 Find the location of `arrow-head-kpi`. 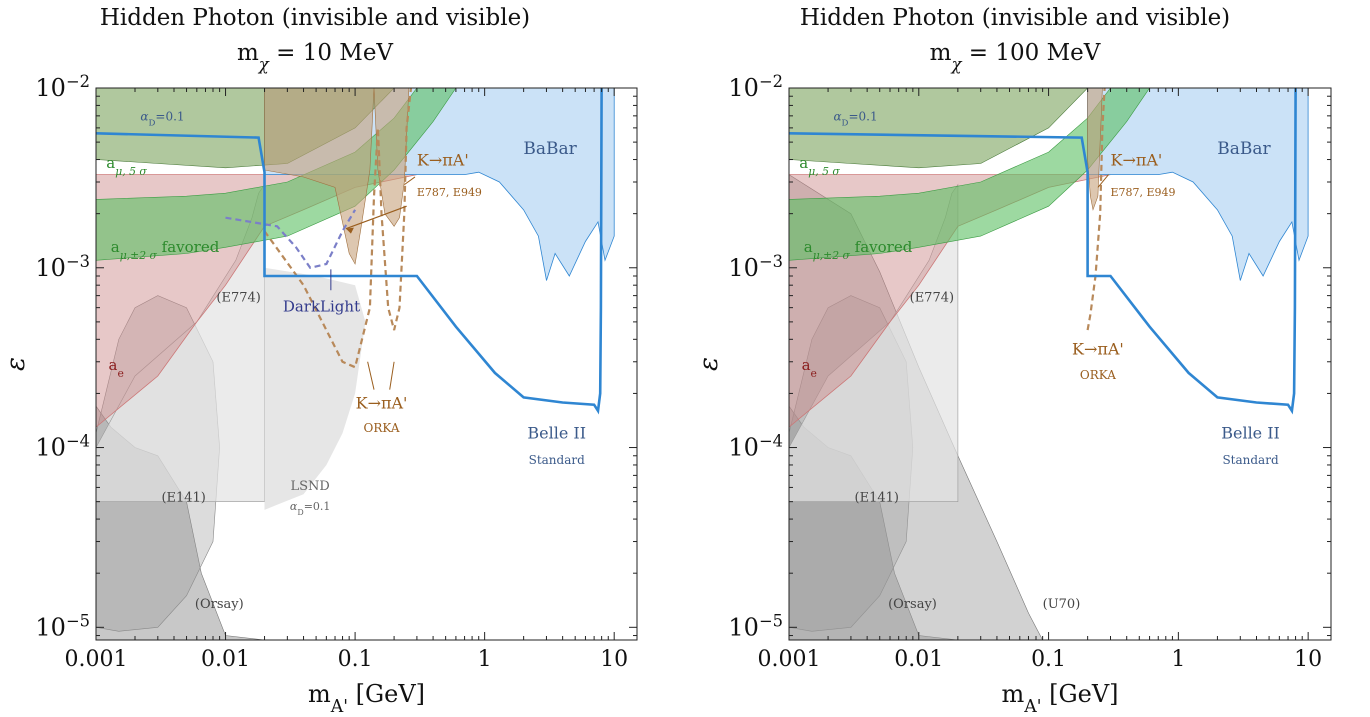

arrow-head-kpi is located at coordinates (349, 230).